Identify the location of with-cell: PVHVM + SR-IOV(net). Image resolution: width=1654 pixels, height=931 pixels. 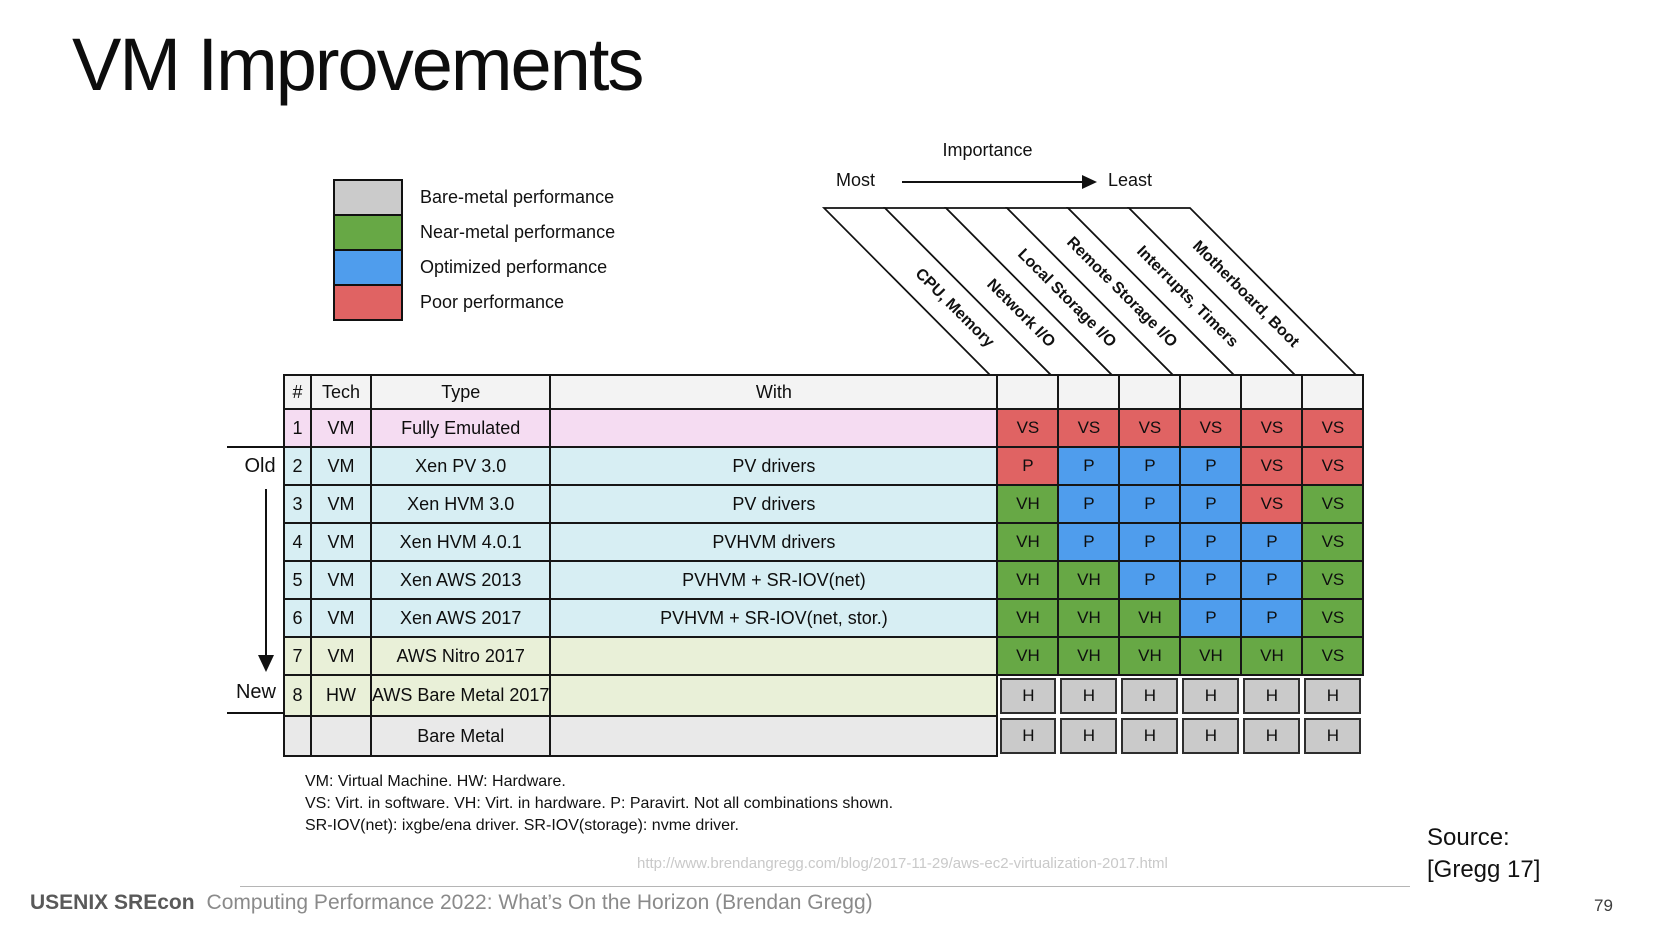
(774, 580).